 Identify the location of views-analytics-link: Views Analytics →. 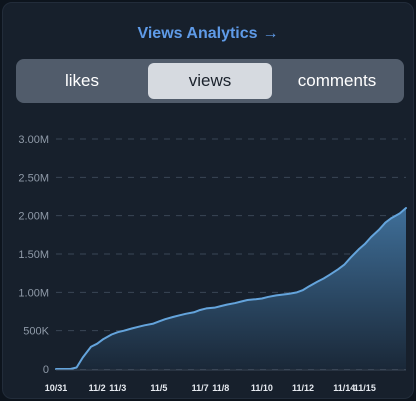
(208, 34).